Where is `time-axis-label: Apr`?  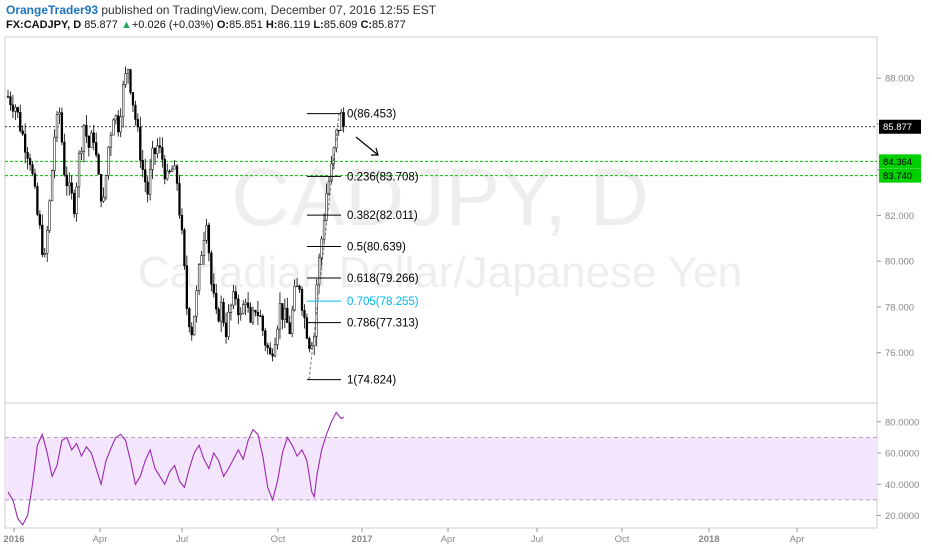 time-axis-label: Apr is located at coordinates (100, 539).